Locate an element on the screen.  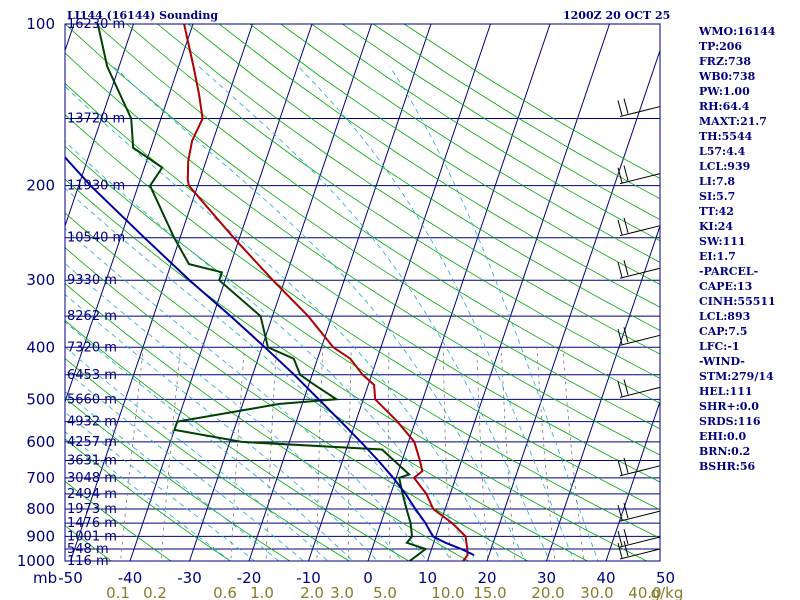
mixing-ratio-label: 40.0 is located at coordinates (644, 592).